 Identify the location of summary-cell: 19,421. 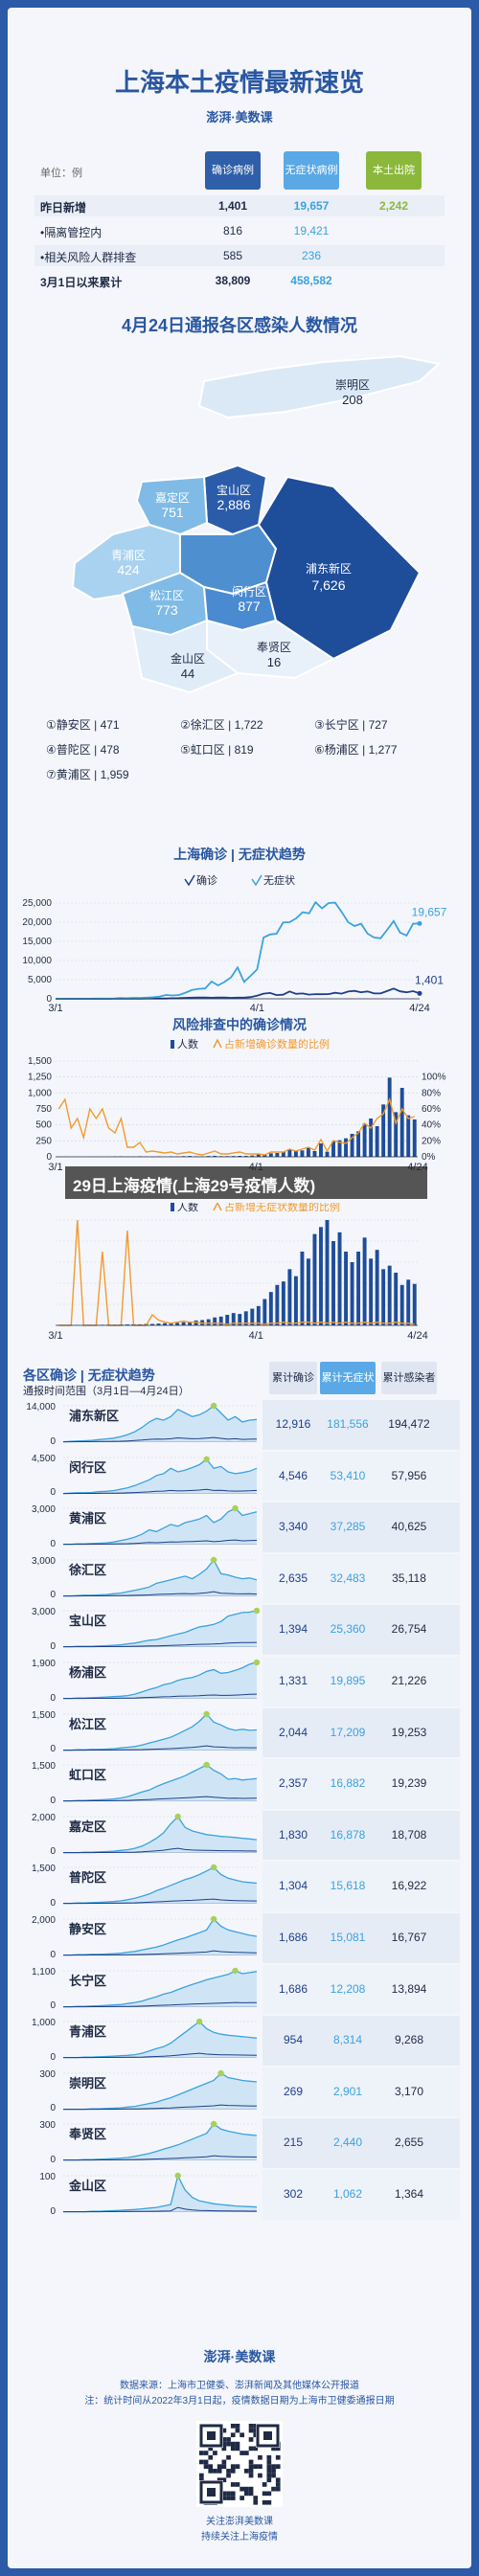
(312, 230).